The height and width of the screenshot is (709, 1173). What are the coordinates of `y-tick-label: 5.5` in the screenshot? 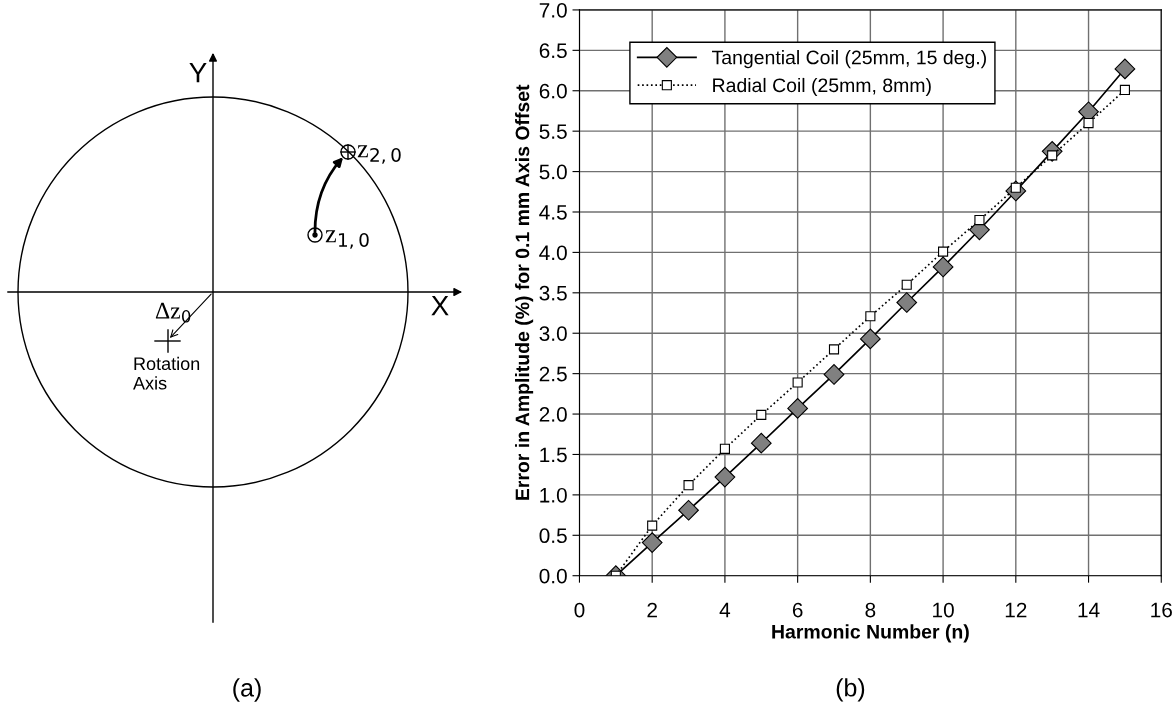 It's located at (553, 131).